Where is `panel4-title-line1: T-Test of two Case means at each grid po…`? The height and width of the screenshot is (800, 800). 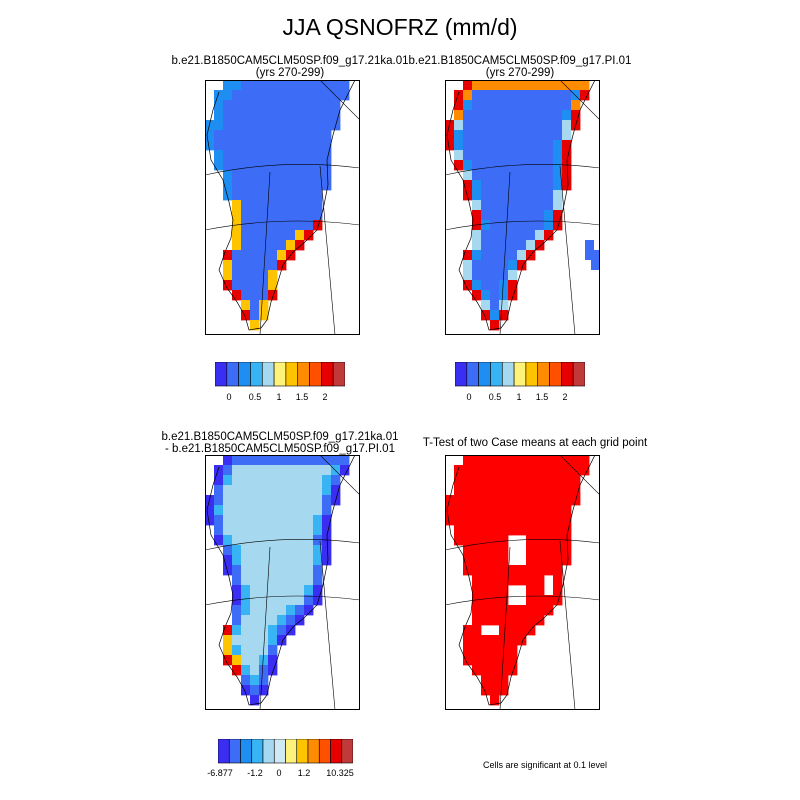 panel4-title-line1: T-Test of two Case means at each grid po… is located at coordinates (535, 443).